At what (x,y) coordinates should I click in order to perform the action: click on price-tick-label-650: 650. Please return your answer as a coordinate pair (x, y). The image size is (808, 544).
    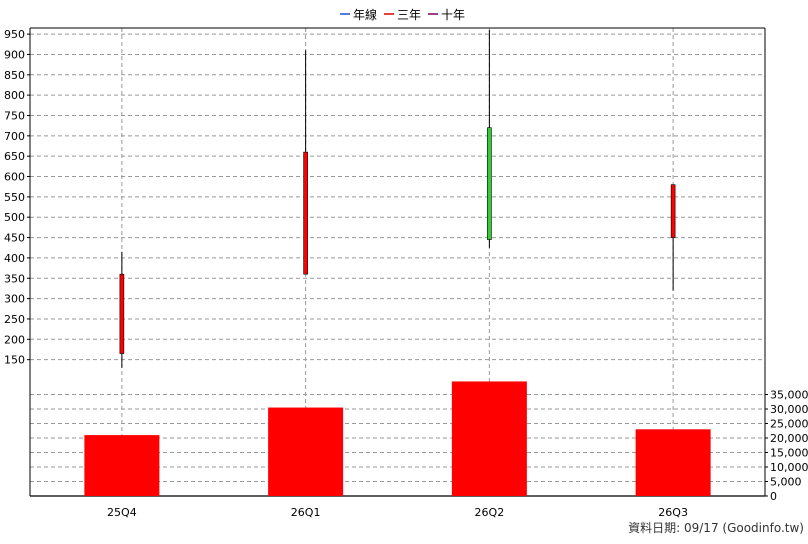
    Looking at the image, I should click on (14, 156).